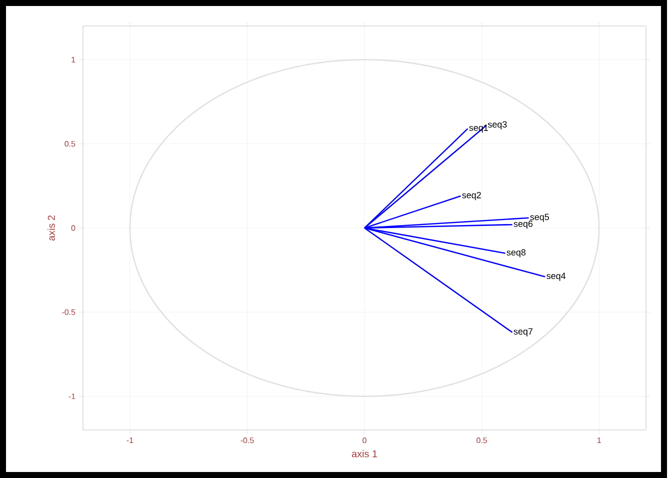 The height and width of the screenshot is (478, 670). What do you see at coordinates (365, 454) in the screenshot?
I see `x-axis-title: axis 1` at bounding box center [365, 454].